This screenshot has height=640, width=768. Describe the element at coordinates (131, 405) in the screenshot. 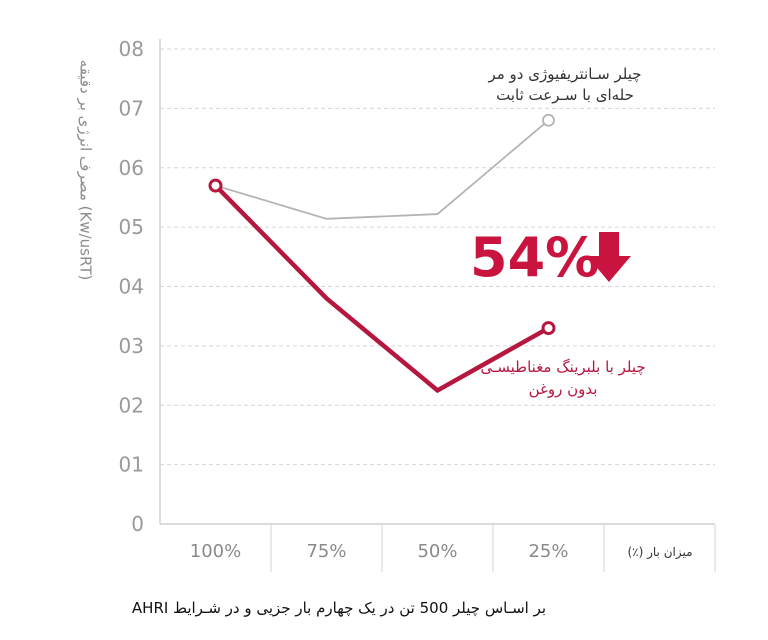

I see `y-tick-label: 02` at that location.